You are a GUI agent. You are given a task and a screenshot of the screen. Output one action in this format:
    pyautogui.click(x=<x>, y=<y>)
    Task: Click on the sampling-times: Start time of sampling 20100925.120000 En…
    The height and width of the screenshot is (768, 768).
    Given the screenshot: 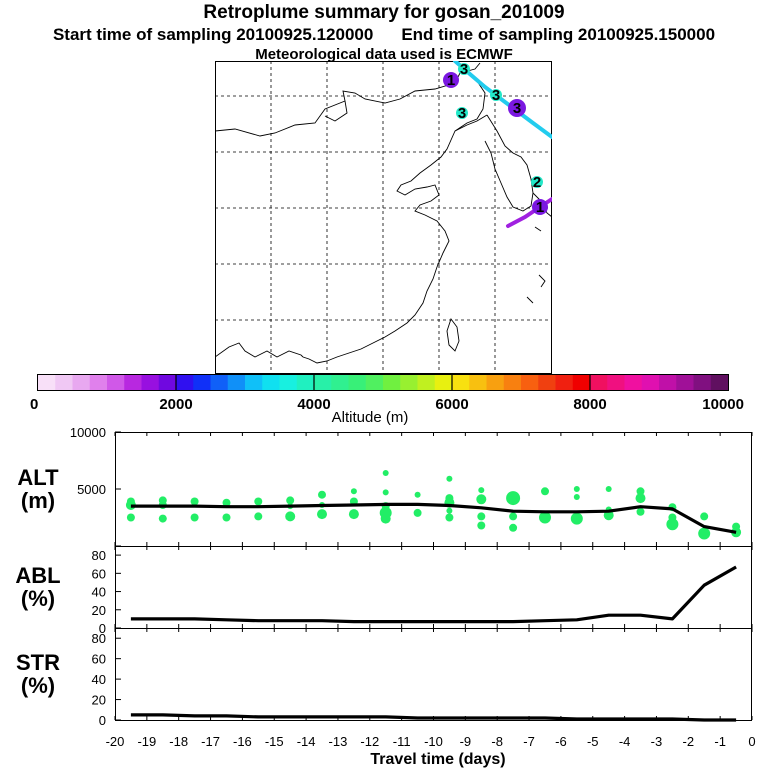 What is the action you would take?
    pyautogui.click(x=384, y=35)
    